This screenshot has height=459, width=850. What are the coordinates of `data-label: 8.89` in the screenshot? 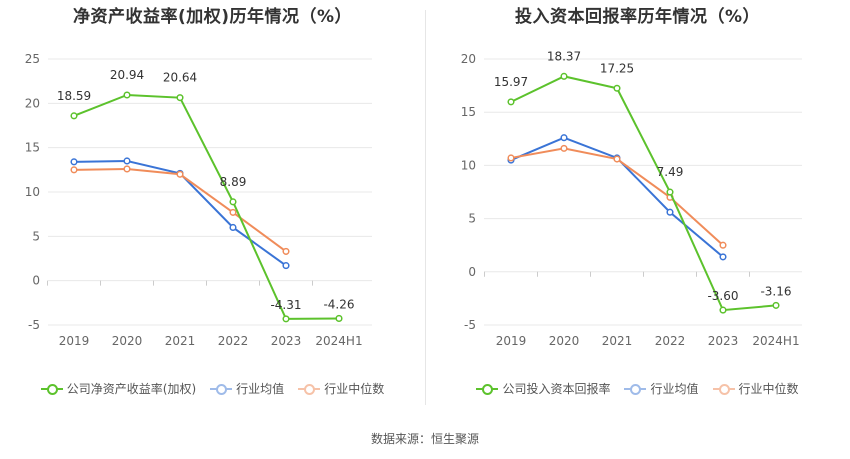 It's located at (233, 182).